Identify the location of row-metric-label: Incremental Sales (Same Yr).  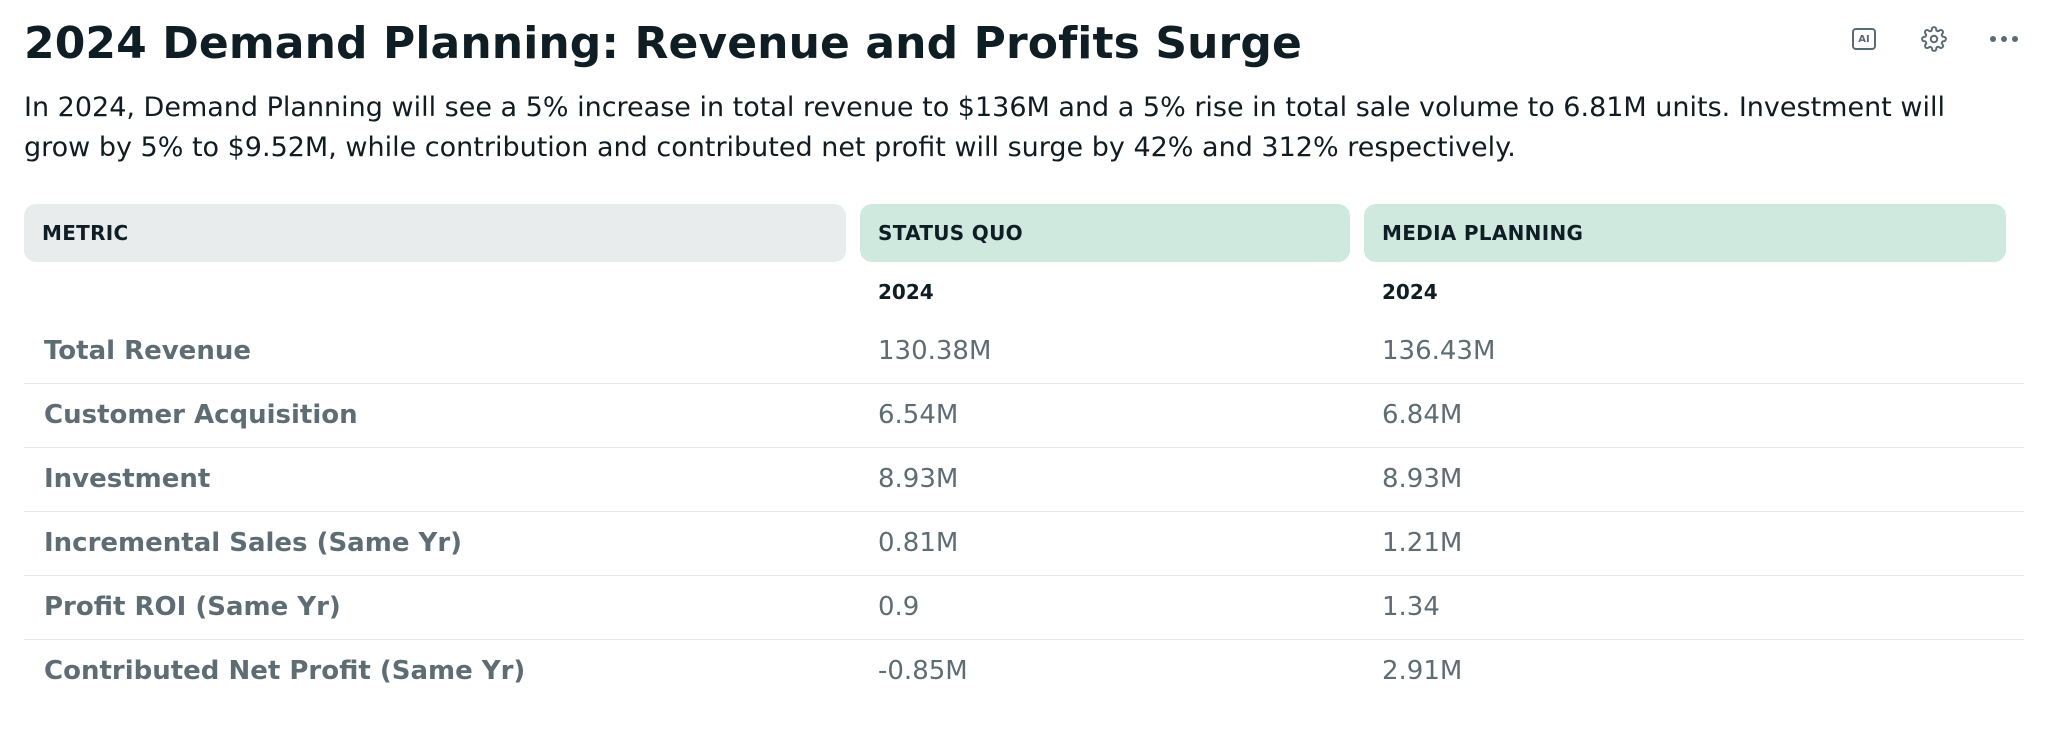
(253, 543).